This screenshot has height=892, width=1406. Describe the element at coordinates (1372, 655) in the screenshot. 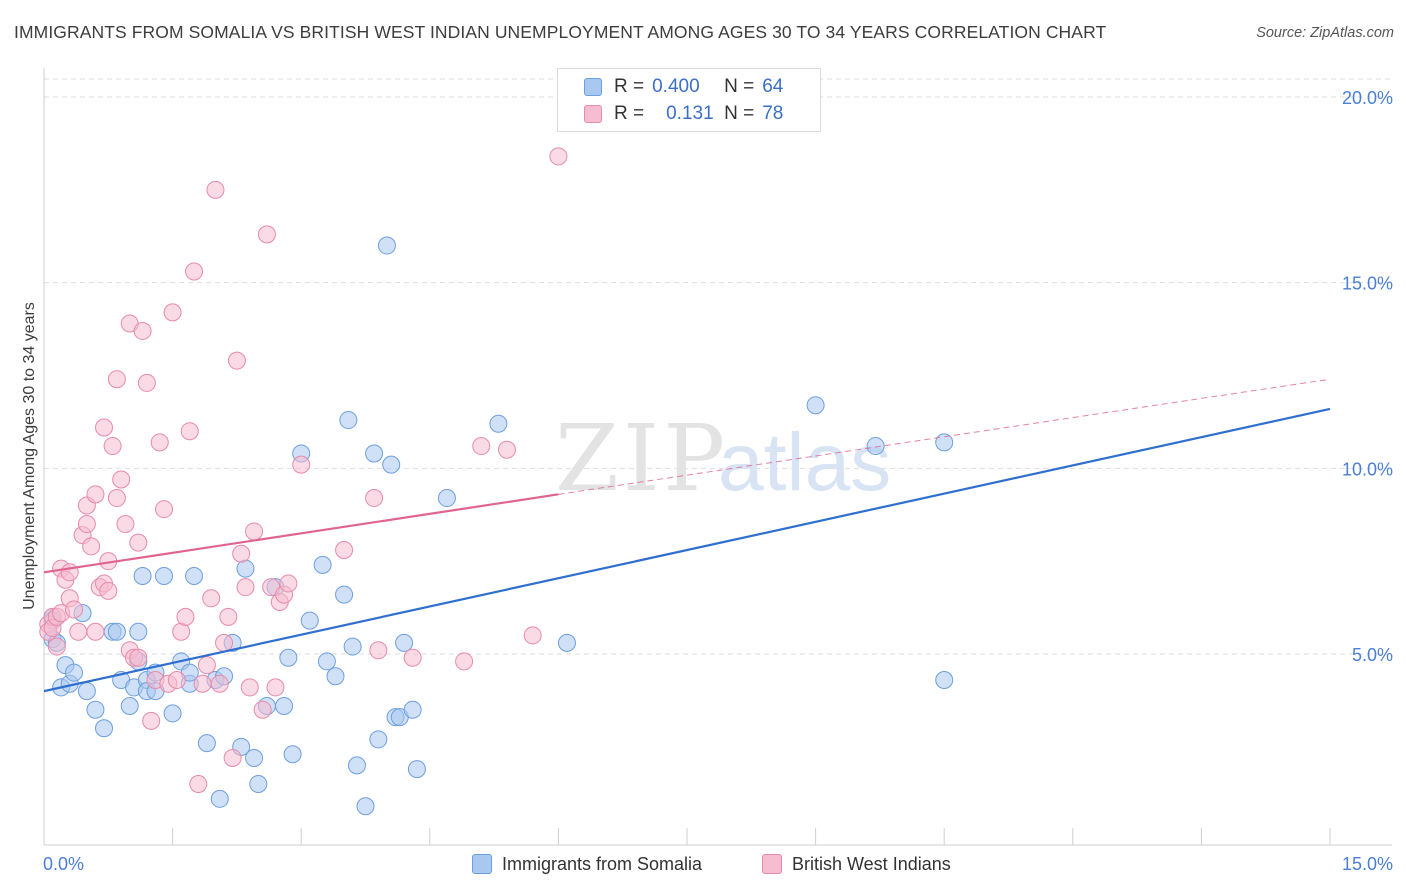

I see `y-tick-label-5: 5.0%` at that location.